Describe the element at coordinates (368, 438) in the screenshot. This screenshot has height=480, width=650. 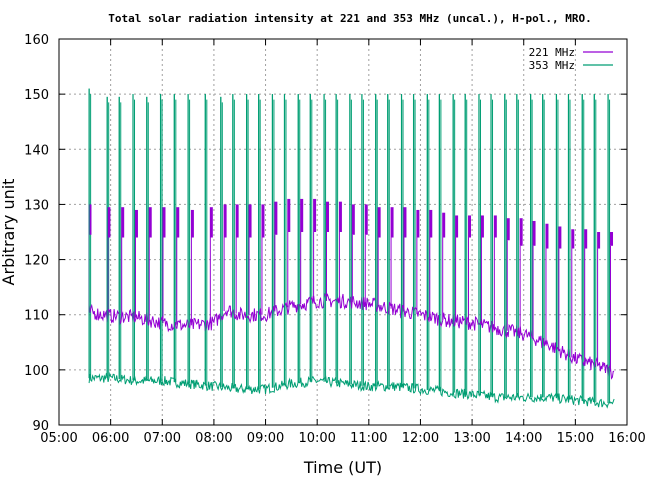
I see `x-tick-label: 11:00` at that location.